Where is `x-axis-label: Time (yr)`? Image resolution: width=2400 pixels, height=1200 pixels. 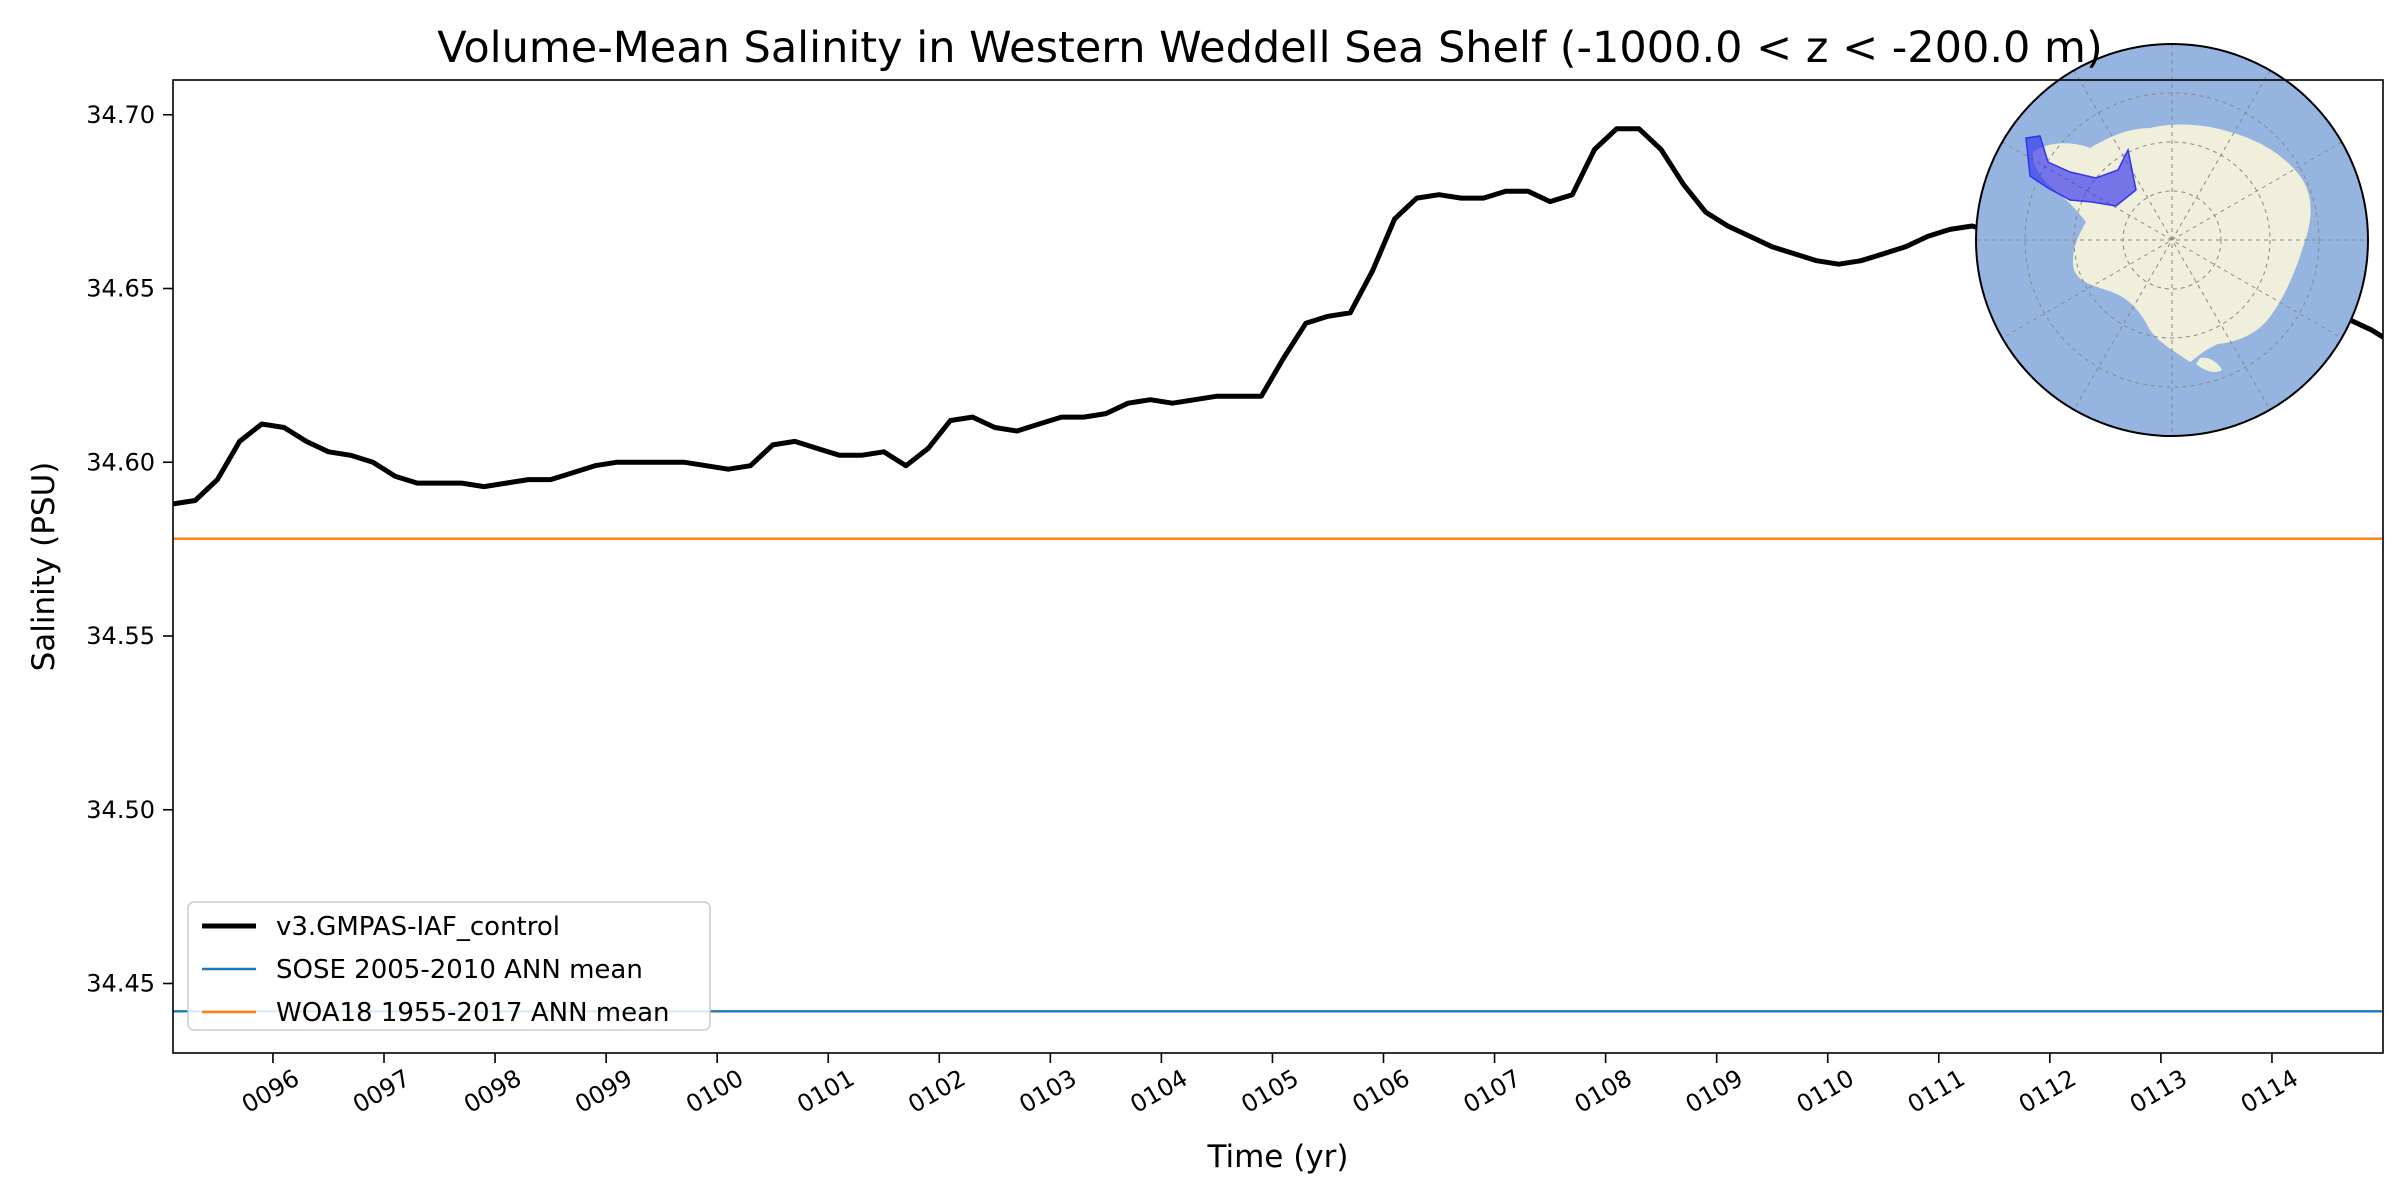 x-axis-label: Time (yr) is located at coordinates (1278, 1157).